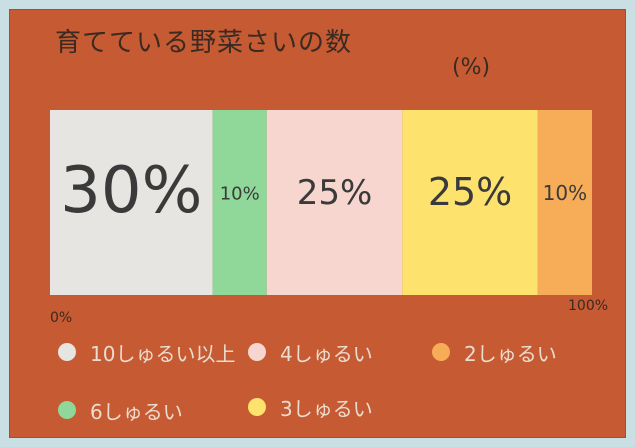  What do you see at coordinates (136, 411) in the screenshot?
I see `legend-label: 6しゅるい` at bounding box center [136, 411].